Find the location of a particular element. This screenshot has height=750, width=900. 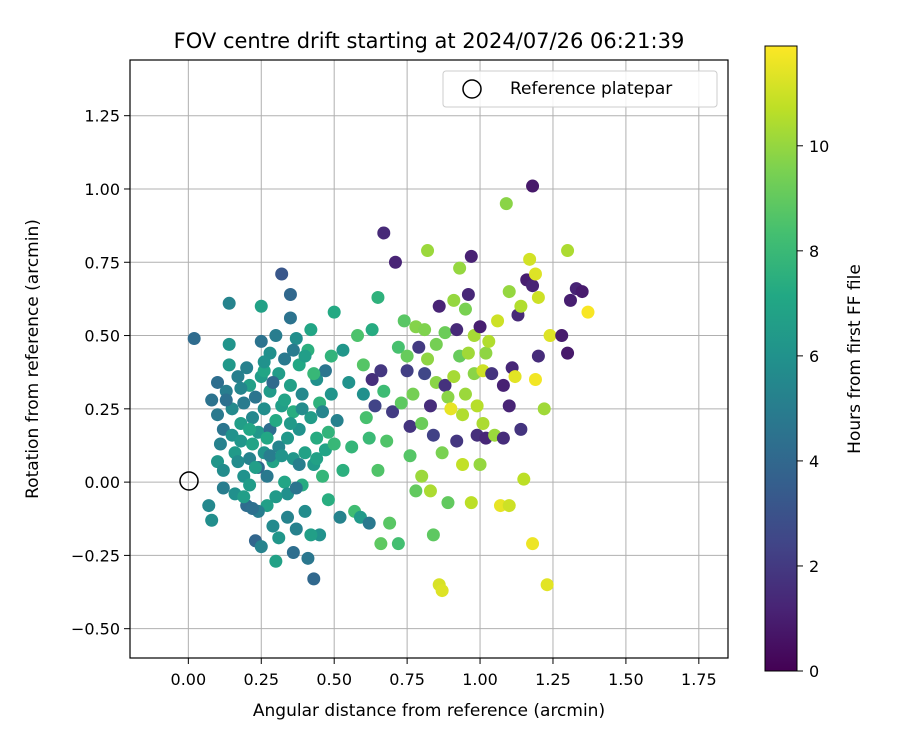

x-tick-label: 0.75 is located at coordinates (407, 679).